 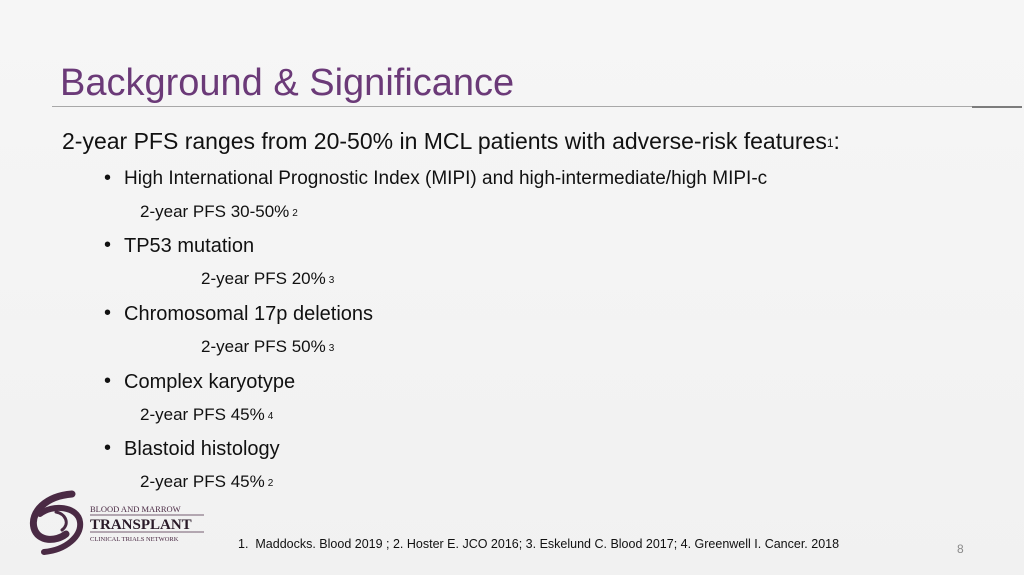 What do you see at coordinates (134, 539) in the screenshot?
I see `logo-line3: CLINICAL TRIALS NETWORK` at bounding box center [134, 539].